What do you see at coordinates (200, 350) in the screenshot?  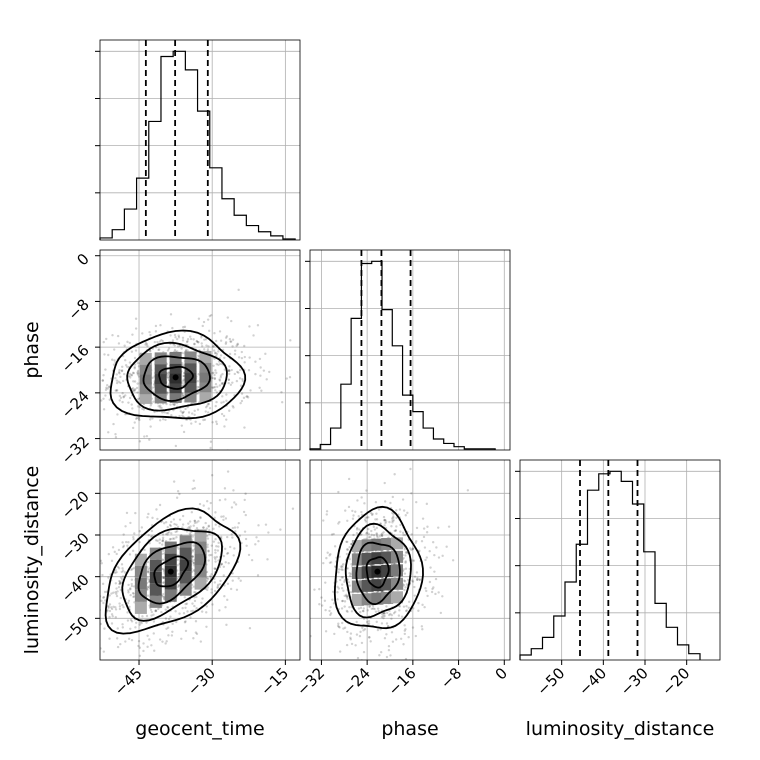 I see `panel-frame` at bounding box center [200, 350].